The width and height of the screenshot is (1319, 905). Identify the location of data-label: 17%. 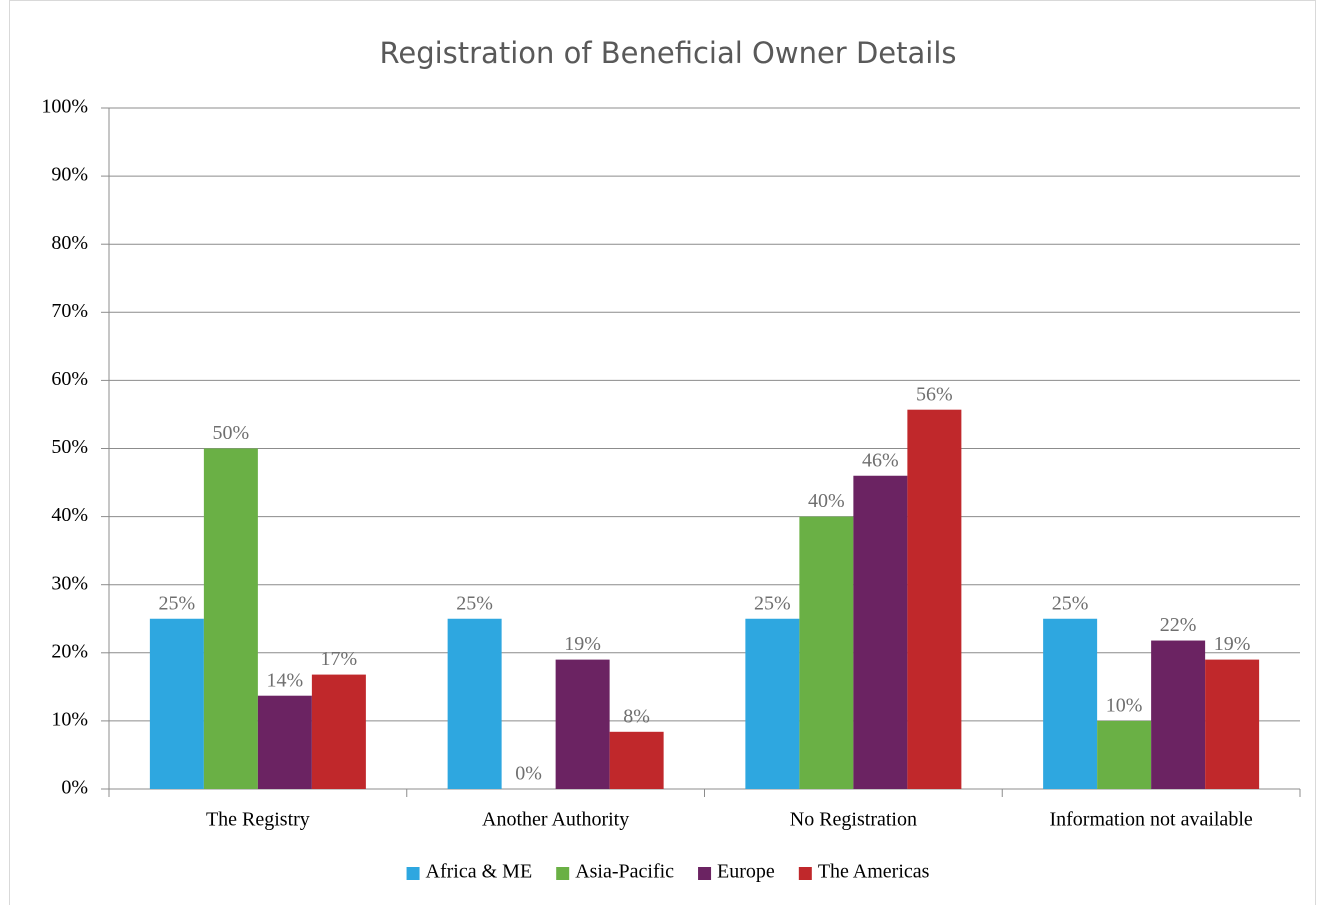
(339, 659).